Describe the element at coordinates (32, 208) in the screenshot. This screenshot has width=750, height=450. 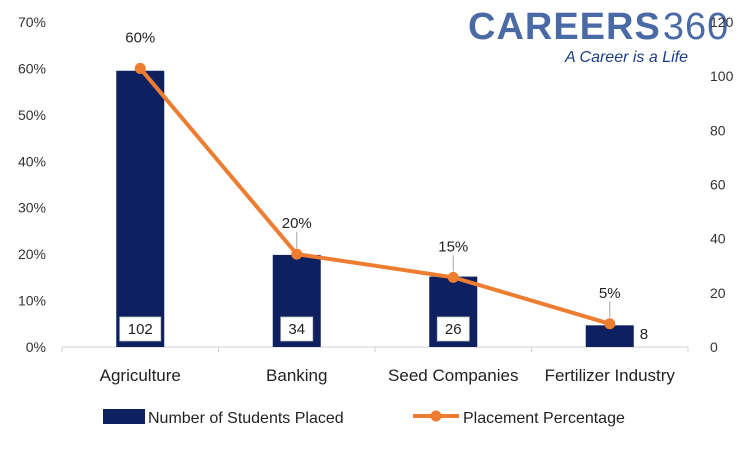
I see `left-axis-tick-label: 30%` at that location.